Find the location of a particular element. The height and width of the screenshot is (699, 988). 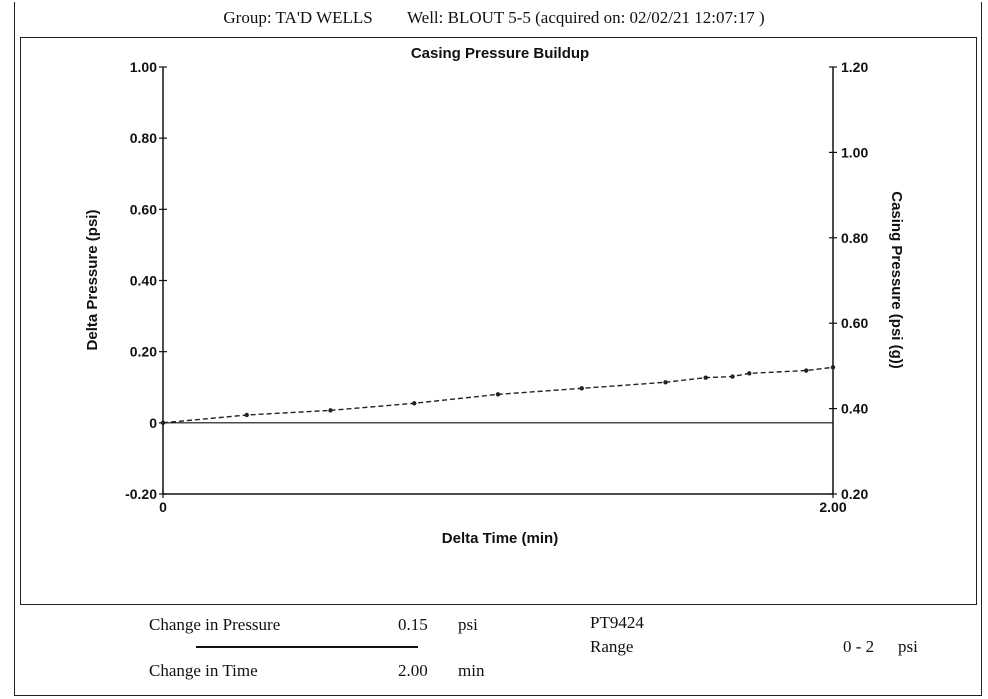

y-tick-label: 1.00 is located at coordinates (143, 67).